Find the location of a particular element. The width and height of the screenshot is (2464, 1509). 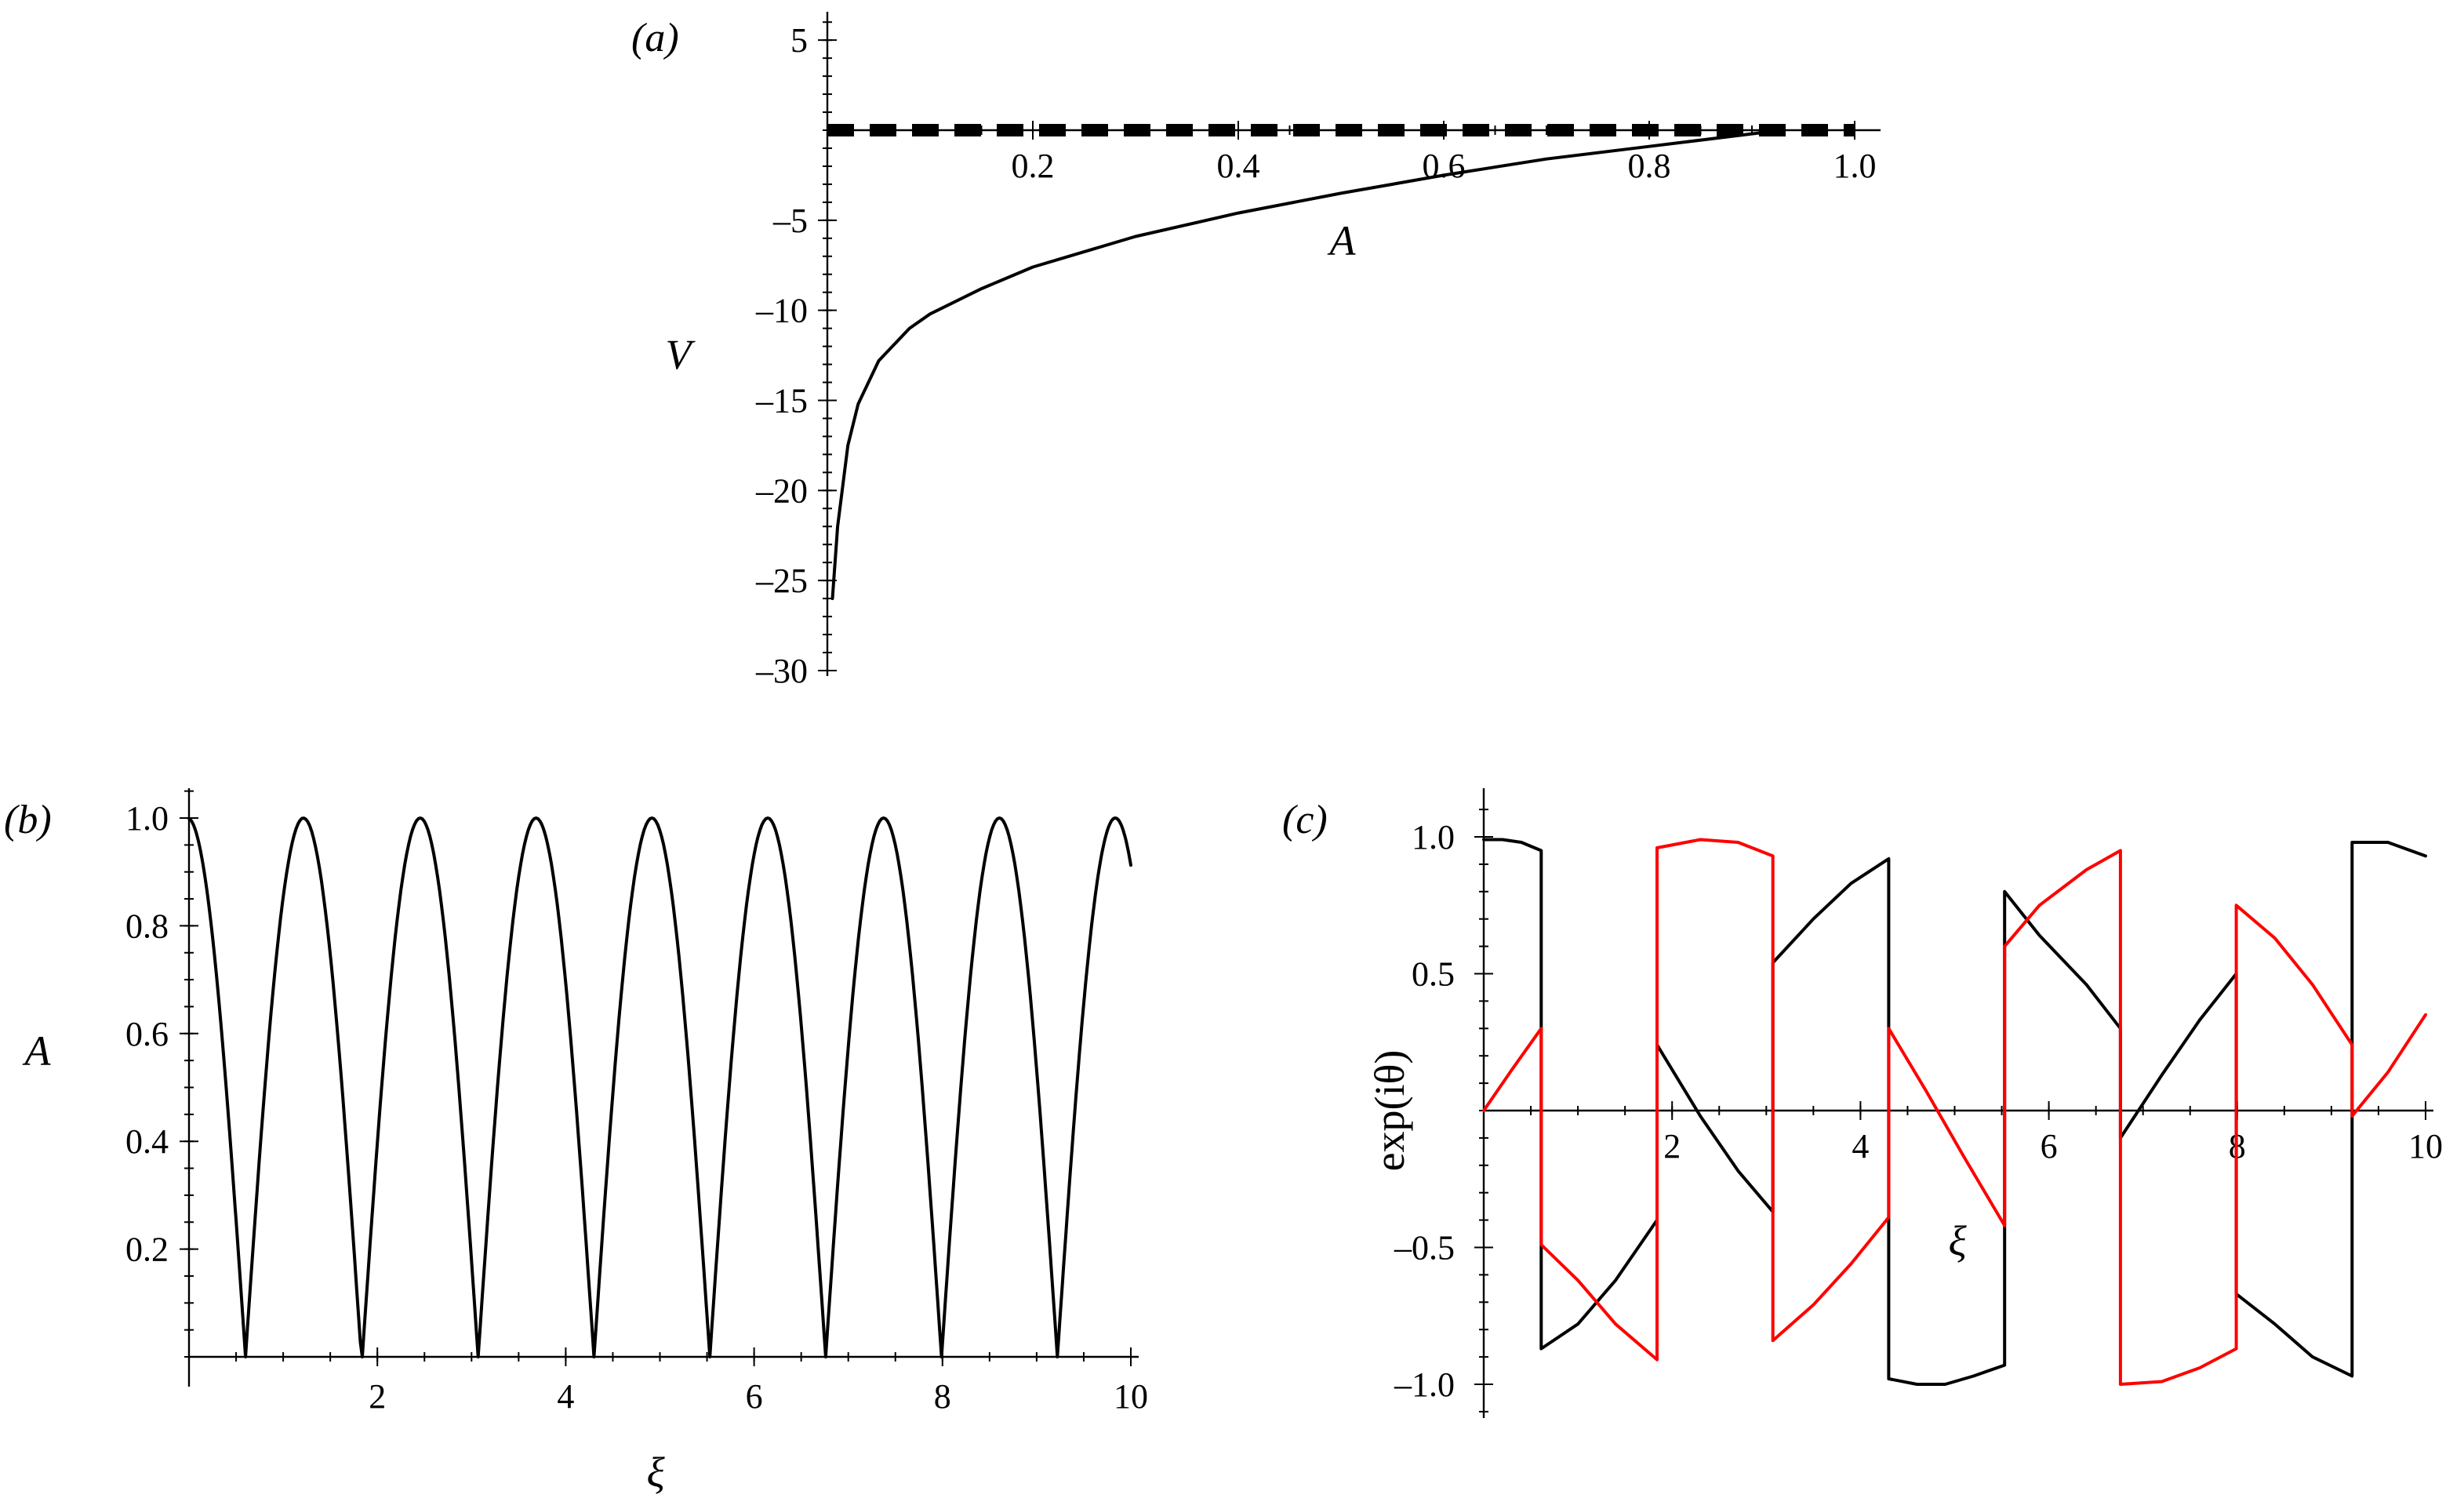

a-y-tick-label: 5 is located at coordinates (799, 40).